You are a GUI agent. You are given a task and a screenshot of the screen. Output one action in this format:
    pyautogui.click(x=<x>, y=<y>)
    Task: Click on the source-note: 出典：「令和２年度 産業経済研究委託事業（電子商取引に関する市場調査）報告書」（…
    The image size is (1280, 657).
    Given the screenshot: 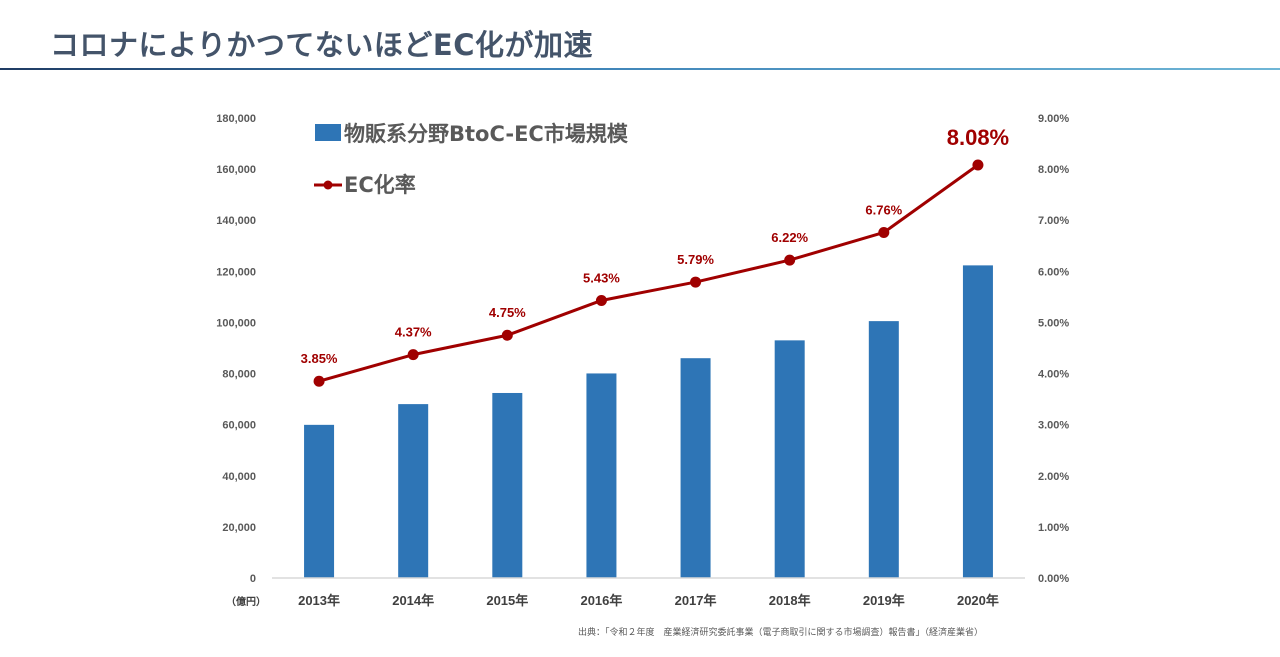 What is the action you would take?
    pyautogui.click(x=781, y=633)
    